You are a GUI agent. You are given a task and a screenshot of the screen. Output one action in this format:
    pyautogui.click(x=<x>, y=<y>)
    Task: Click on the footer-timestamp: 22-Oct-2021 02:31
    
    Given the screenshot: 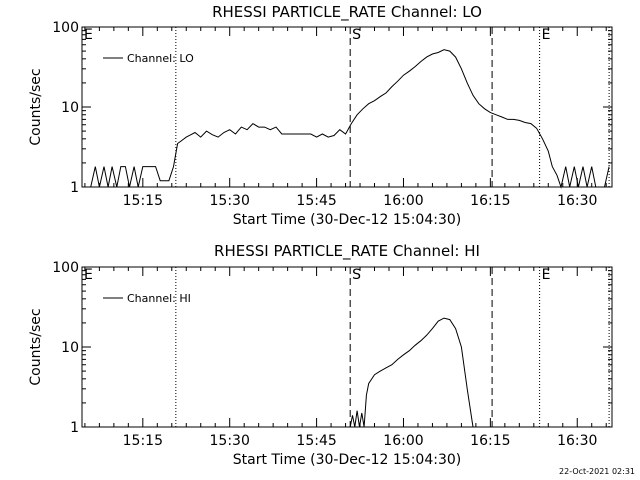 What is the action you would take?
    pyautogui.click(x=597, y=471)
    